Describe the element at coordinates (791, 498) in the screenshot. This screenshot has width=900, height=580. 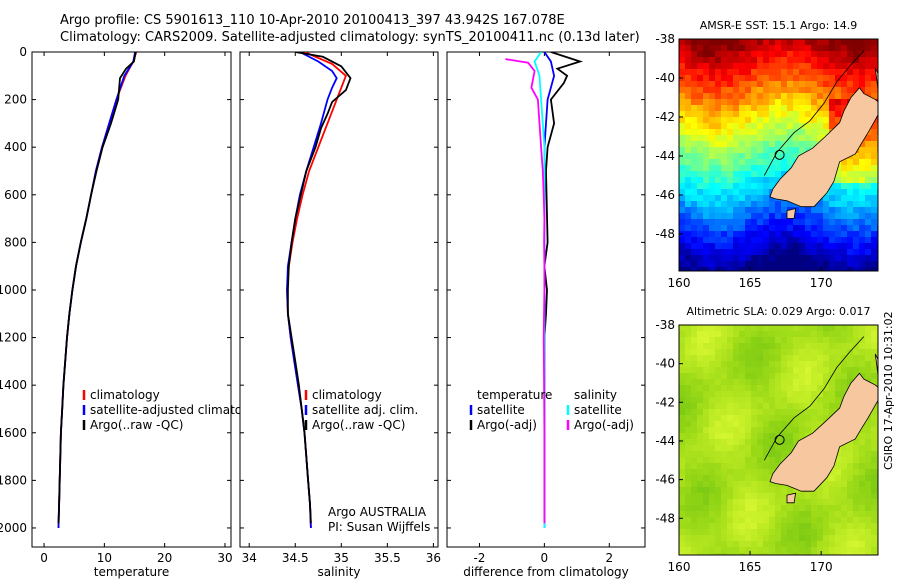
I see `land-stewart-island` at that location.